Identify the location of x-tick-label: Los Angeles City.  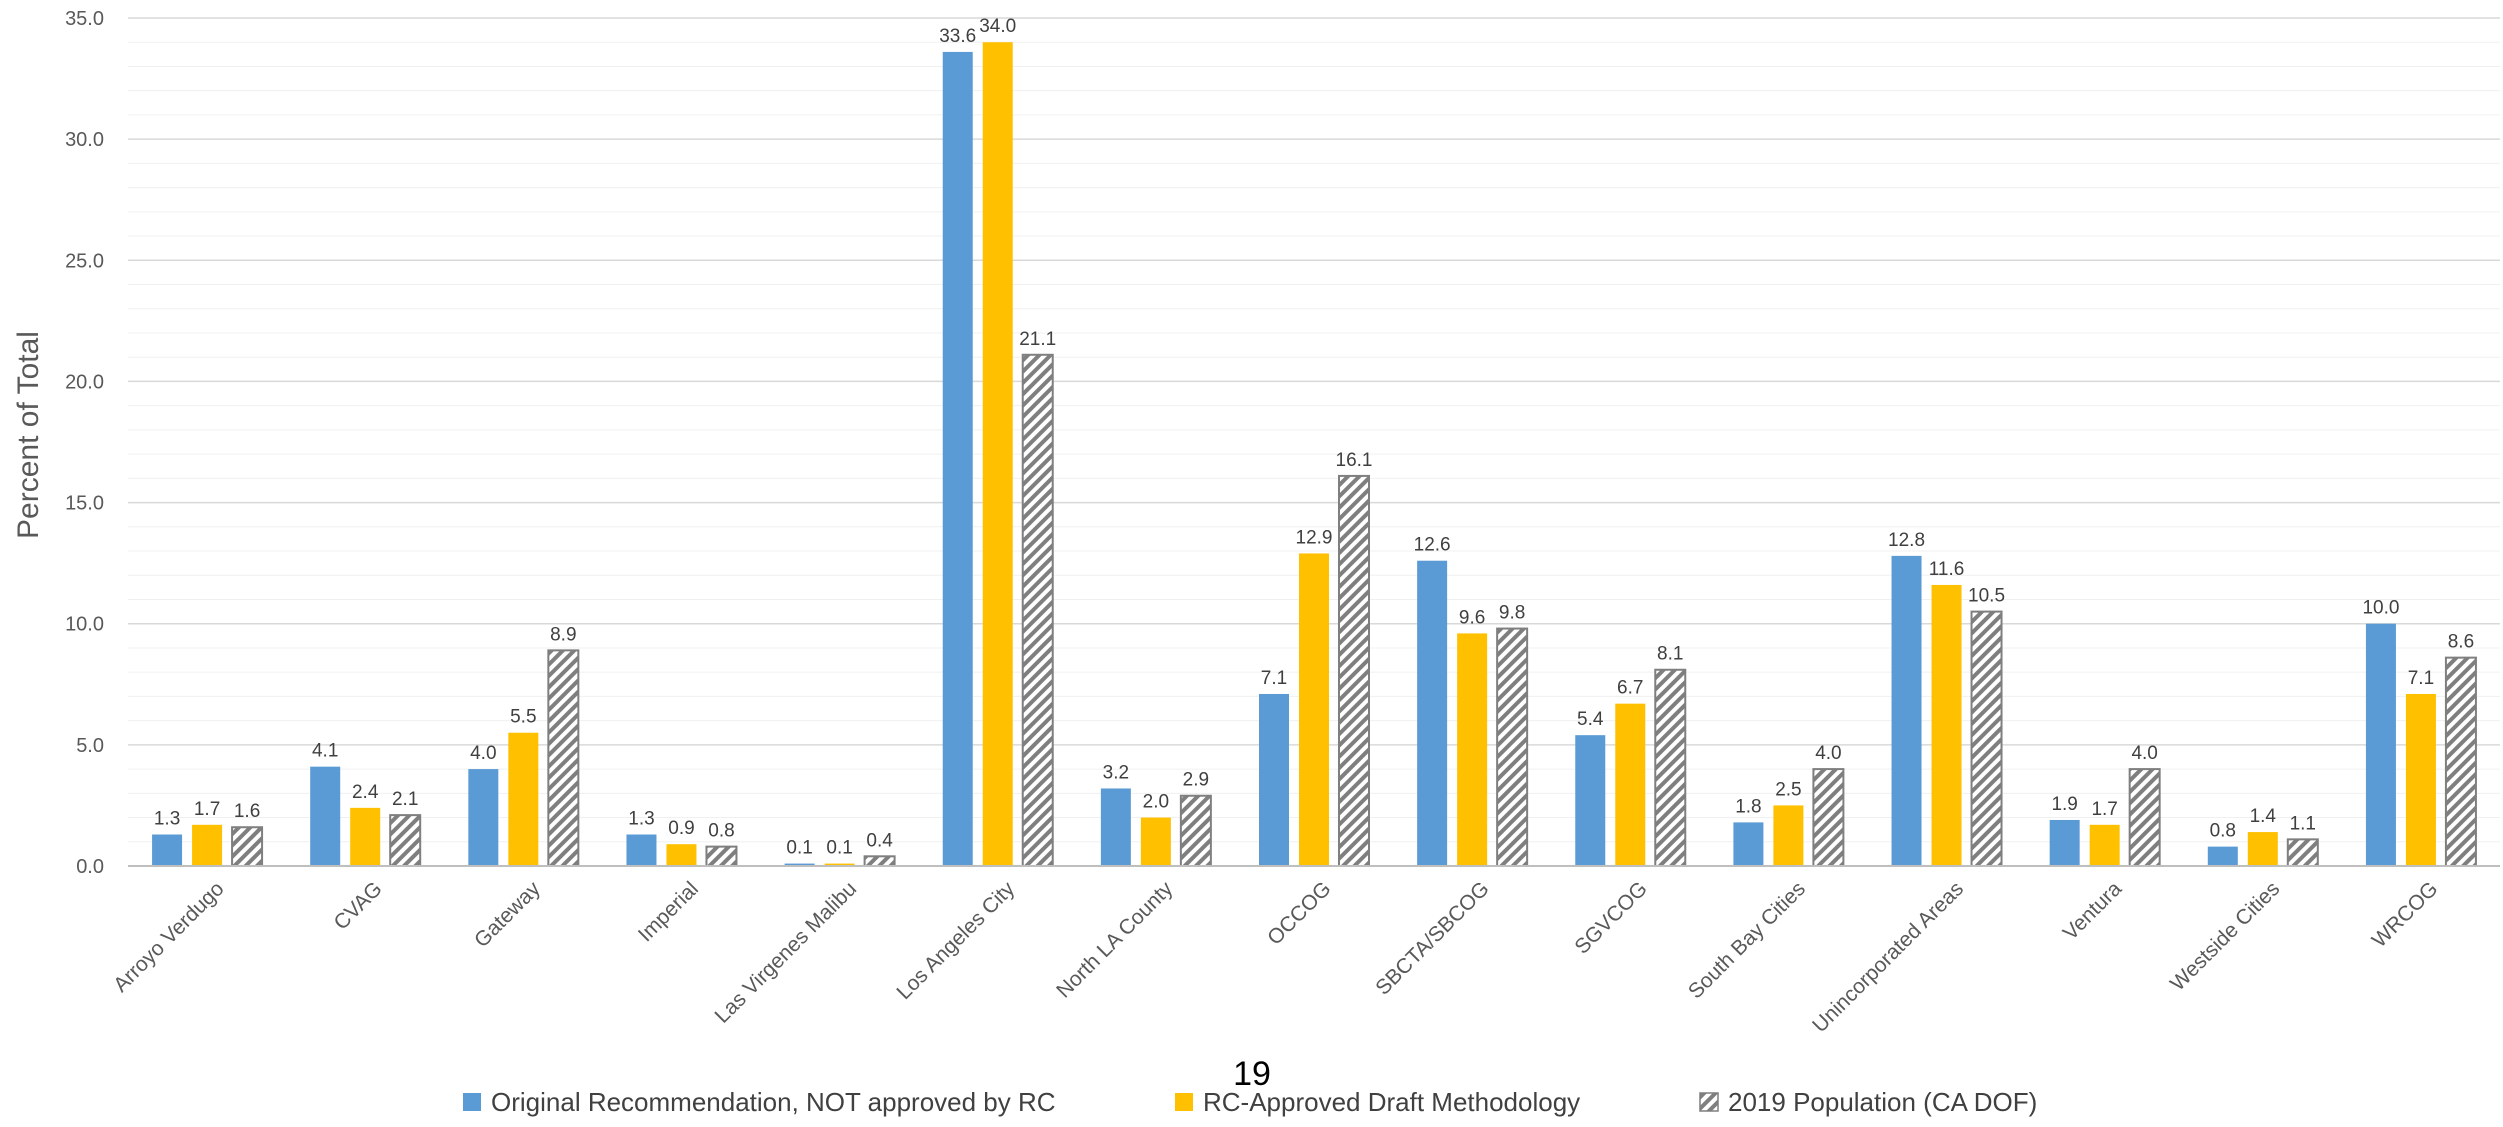
(955, 940).